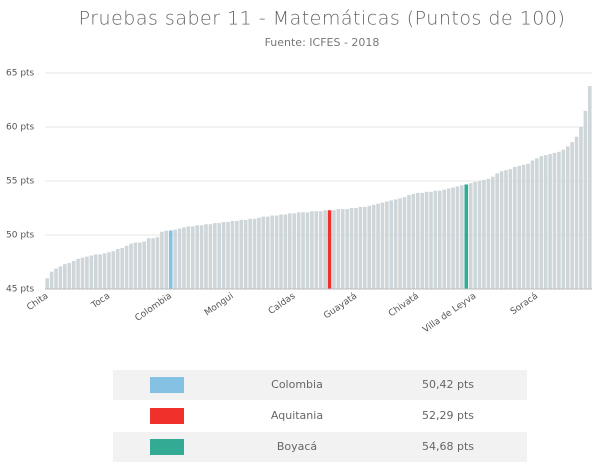 The height and width of the screenshot is (465, 594). Describe the element at coordinates (340, 306) in the screenshot. I see `x-tick-label: Guayatá` at that location.